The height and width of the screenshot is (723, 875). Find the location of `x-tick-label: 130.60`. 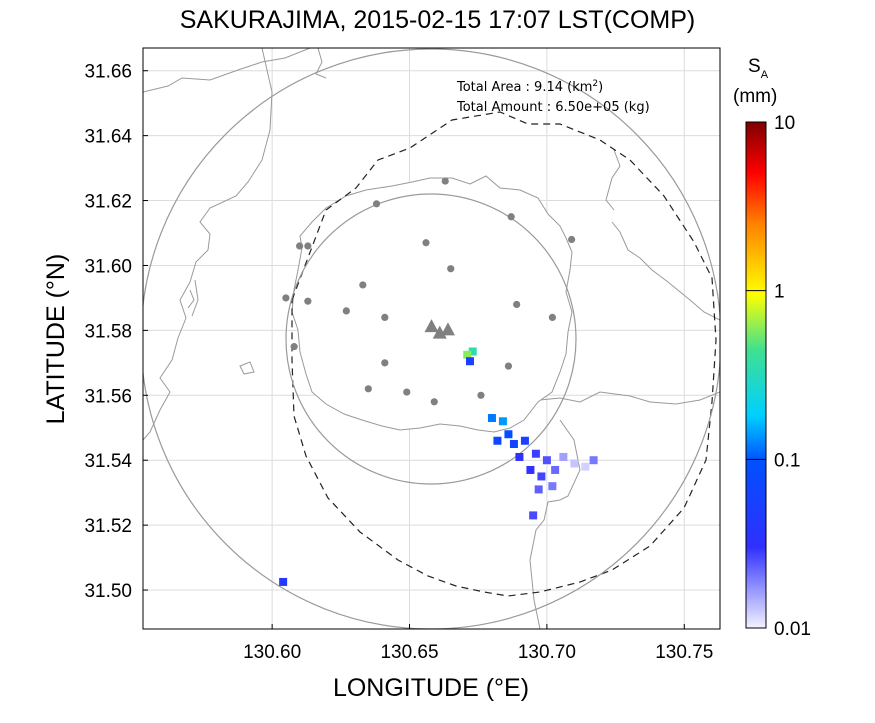

x-tick-label: 130.60 is located at coordinates (272, 652).